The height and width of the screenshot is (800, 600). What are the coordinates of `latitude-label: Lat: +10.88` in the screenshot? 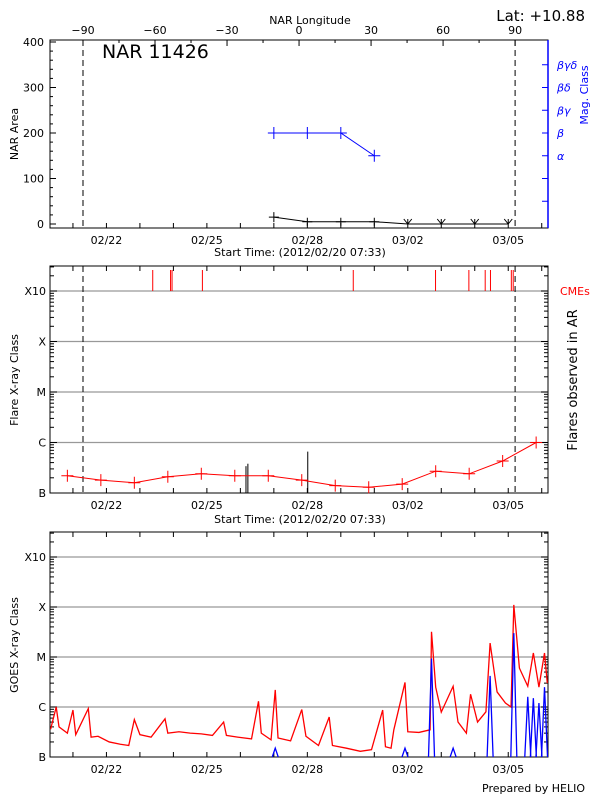 It's located at (540, 16).